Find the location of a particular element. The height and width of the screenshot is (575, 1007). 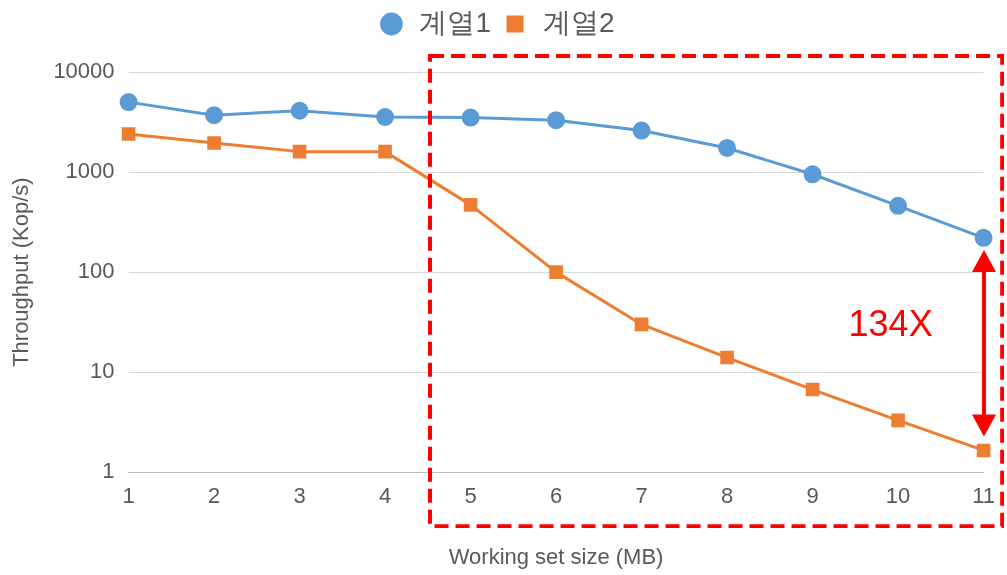

x-tick-label: 8 is located at coordinates (727, 496).